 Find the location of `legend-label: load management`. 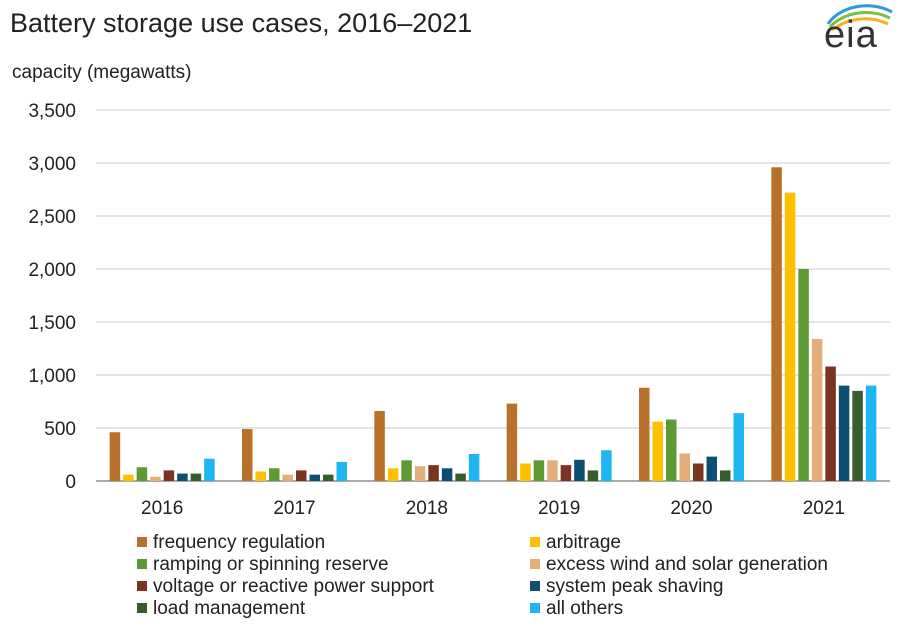

legend-label: load management is located at coordinates (229, 608).